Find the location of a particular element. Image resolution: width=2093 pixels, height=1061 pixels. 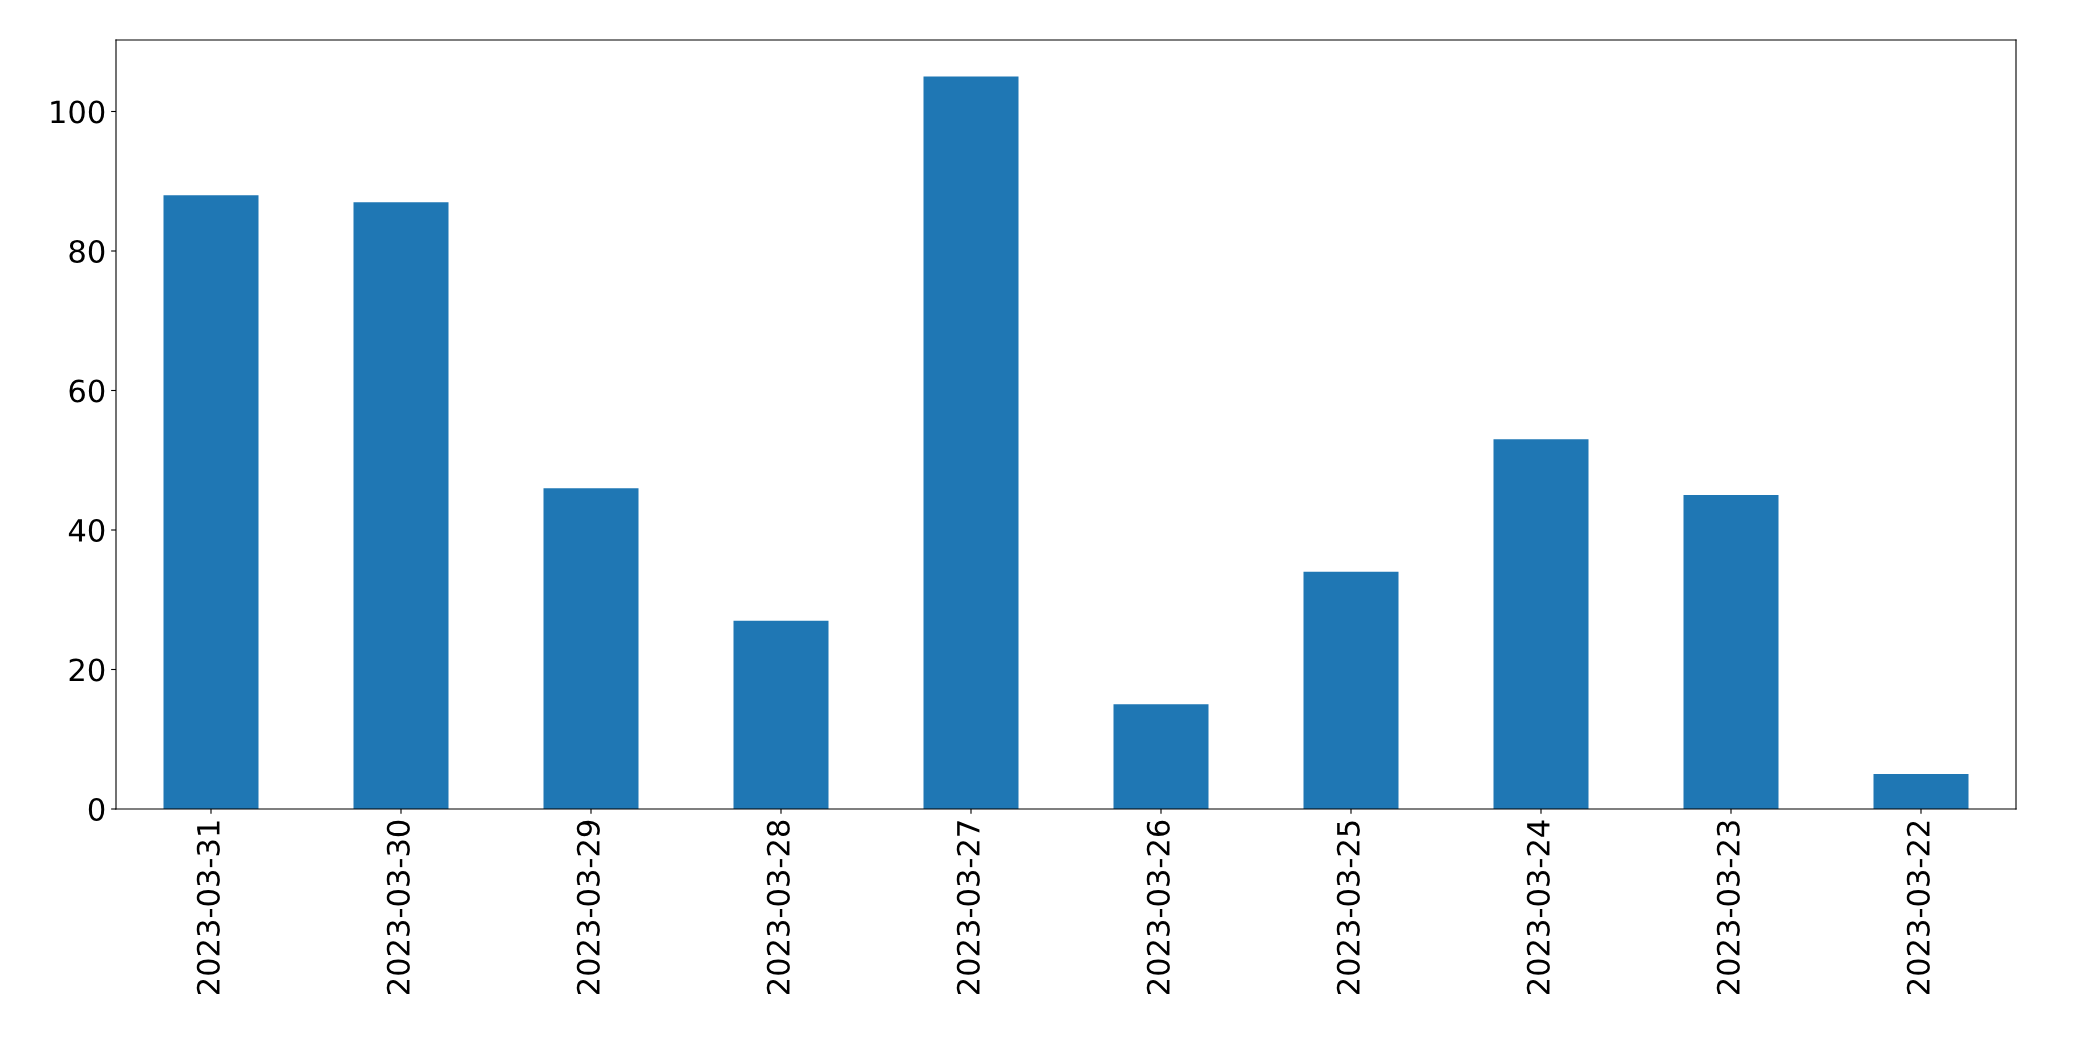

x-tick-label: 2023-03-29 is located at coordinates (588, 907).